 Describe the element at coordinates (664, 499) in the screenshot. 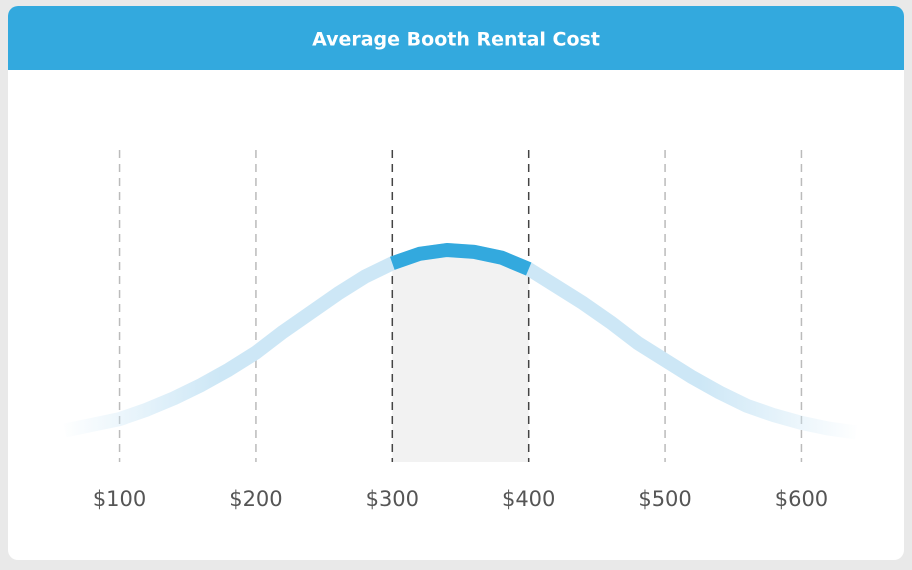

I see `x-tick-label: $500` at that location.